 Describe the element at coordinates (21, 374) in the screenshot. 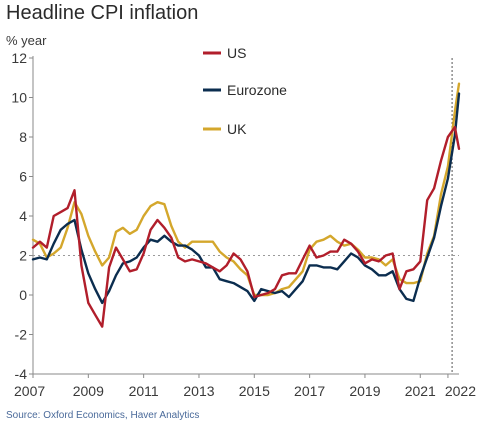

I see `y-tick-label: -4` at that location.